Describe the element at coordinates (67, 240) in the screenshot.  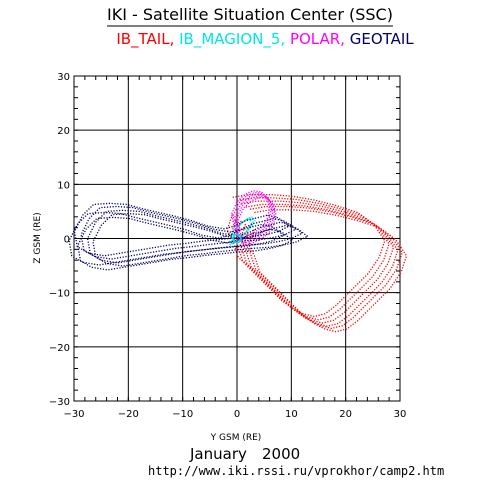
I see `y-tick-label: 0` at that location.